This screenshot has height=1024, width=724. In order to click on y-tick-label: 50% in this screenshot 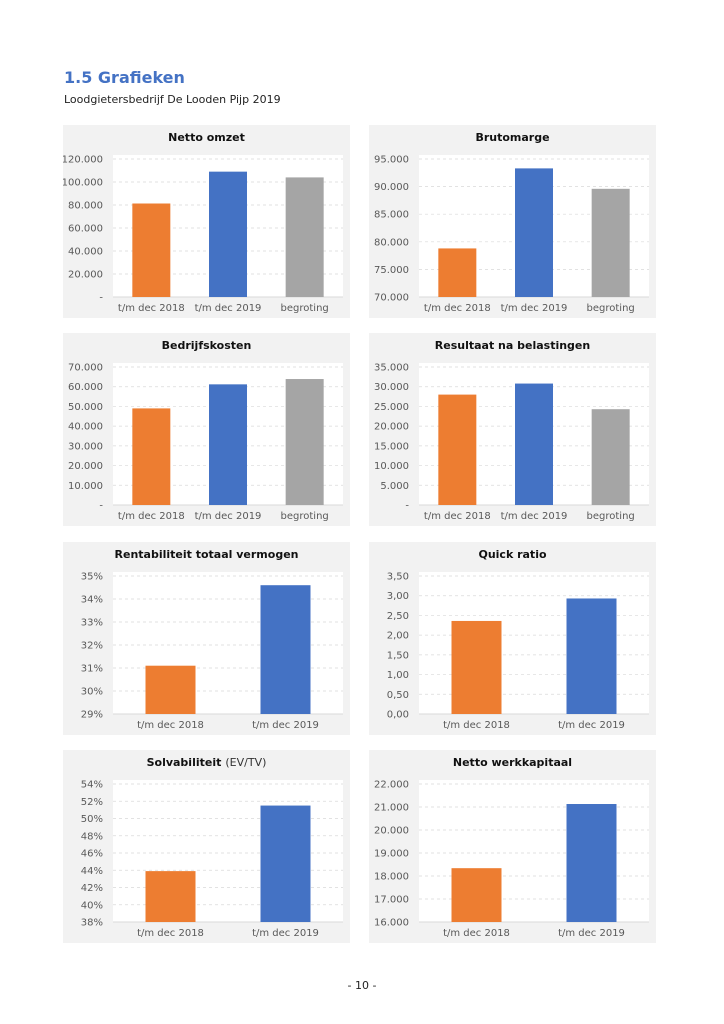, I will do `click(92, 819)`.